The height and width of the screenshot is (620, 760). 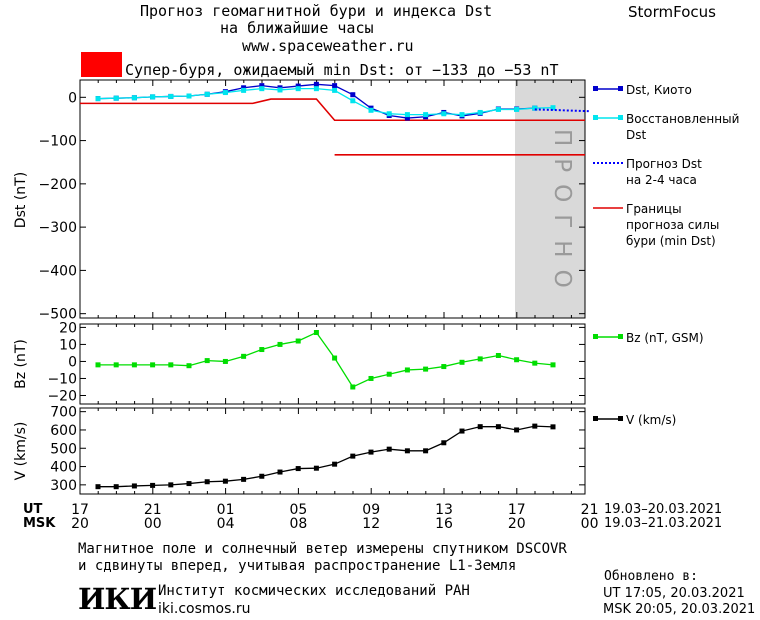 I want to click on legend-v: V (km/s), so click(x=651, y=420).